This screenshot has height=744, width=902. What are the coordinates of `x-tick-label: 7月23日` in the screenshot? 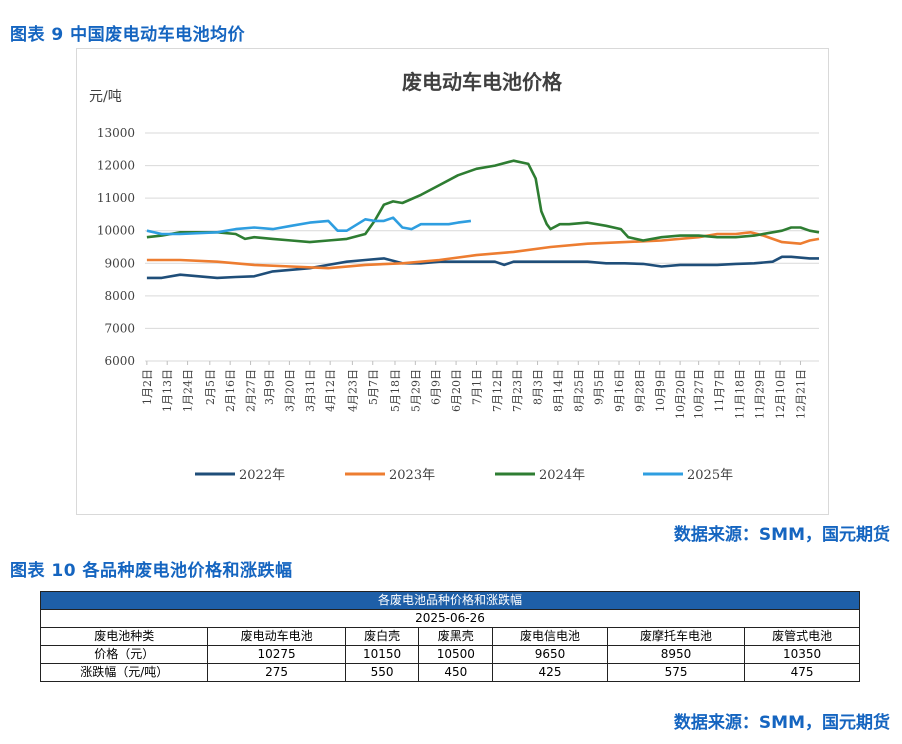 It's located at (517, 390).